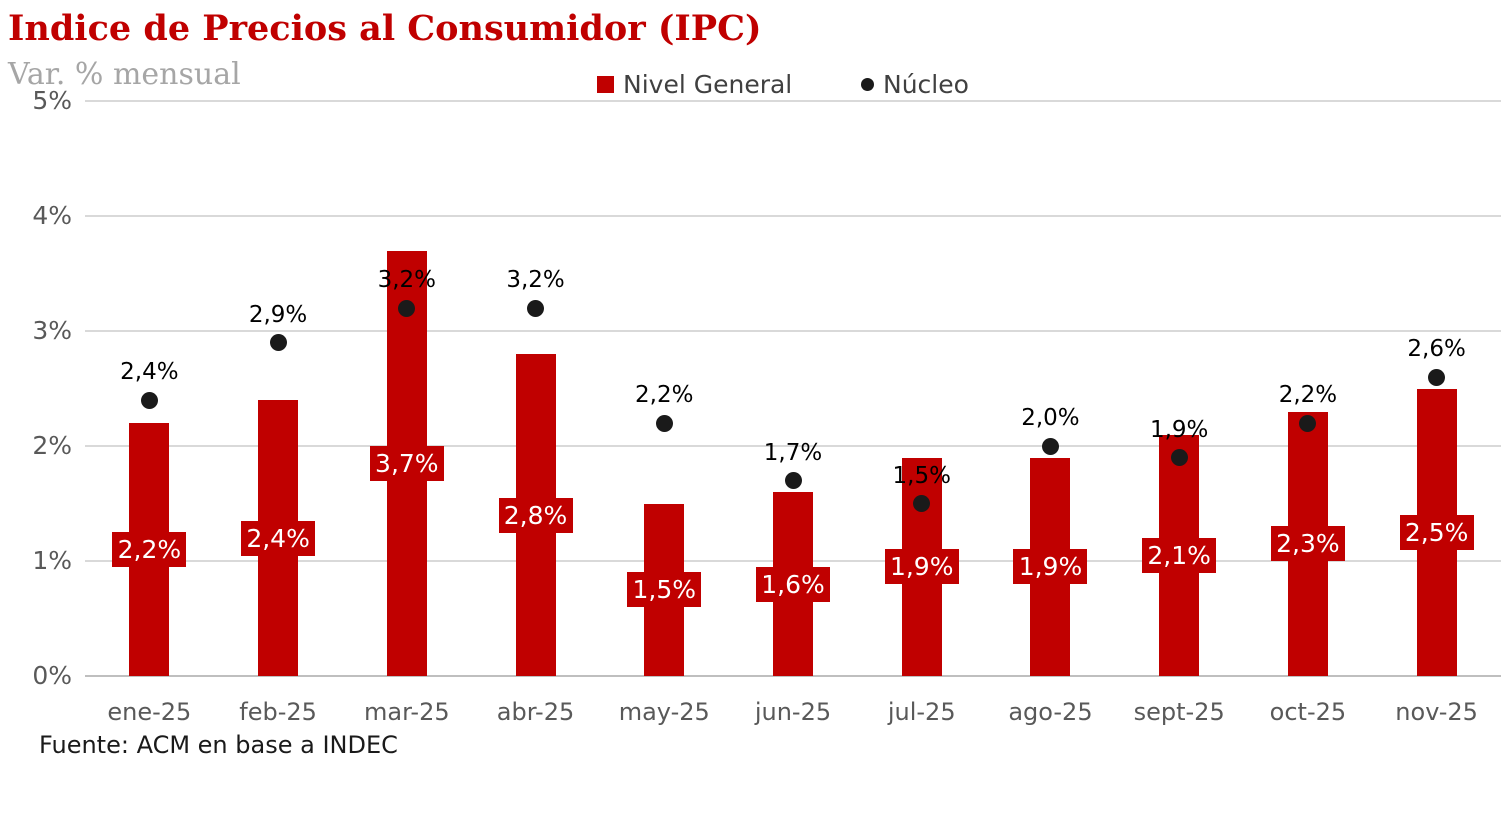 The image size is (1501, 813). I want to click on nucleo-value-label: 1,5%, so click(921, 475).